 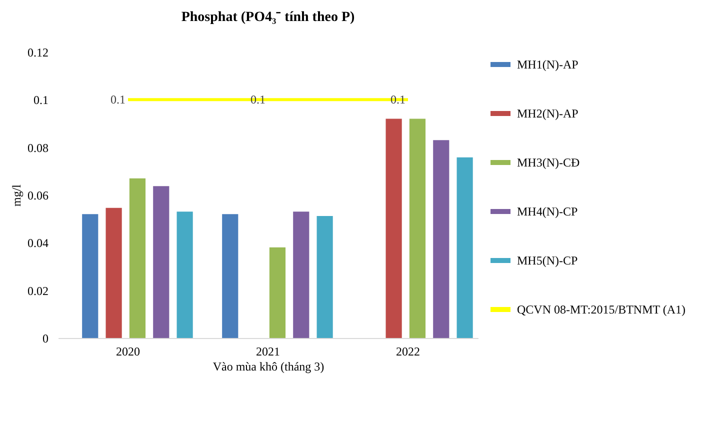 I want to click on legend-label: QCVN 08-MT:2015/BTNMT (A1), so click(x=601, y=309).